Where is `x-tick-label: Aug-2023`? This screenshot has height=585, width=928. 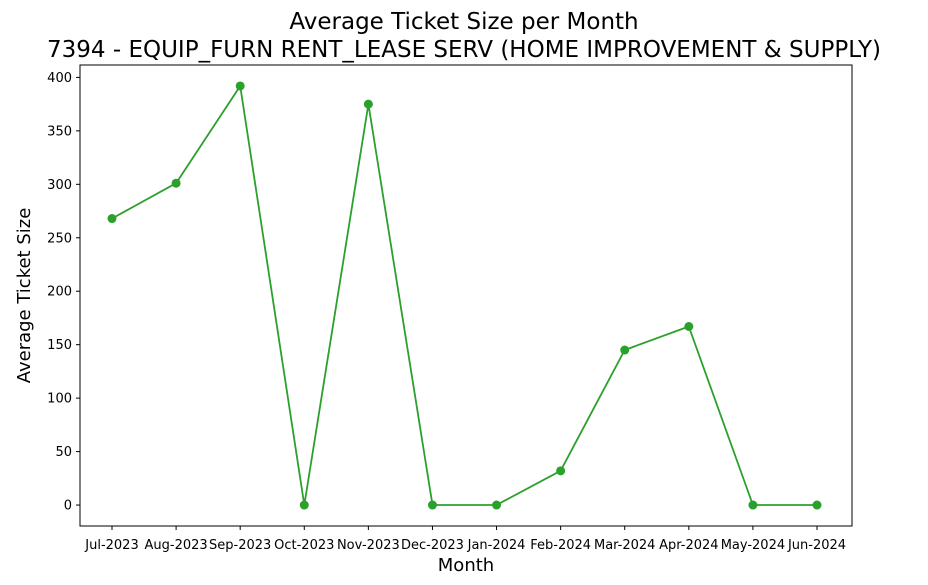 x-tick-label: Aug-2023 is located at coordinates (176, 545).